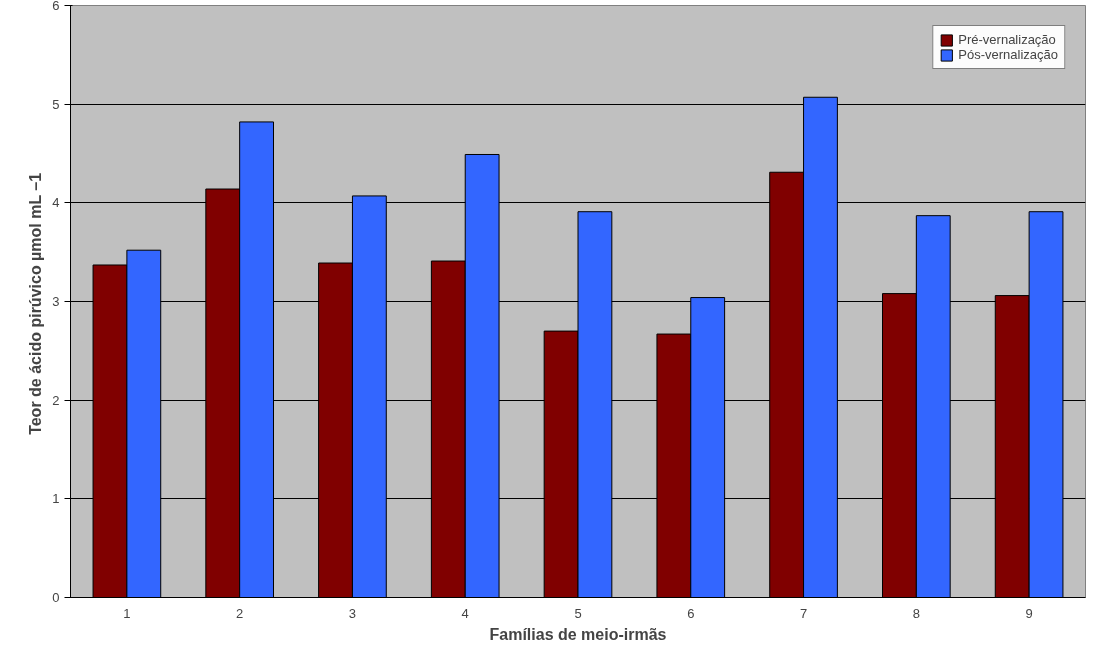 The height and width of the screenshot is (656, 1102). I want to click on y-axis-title: Teor de ácido pirúvico µmol mL –1, so click(36, 303).